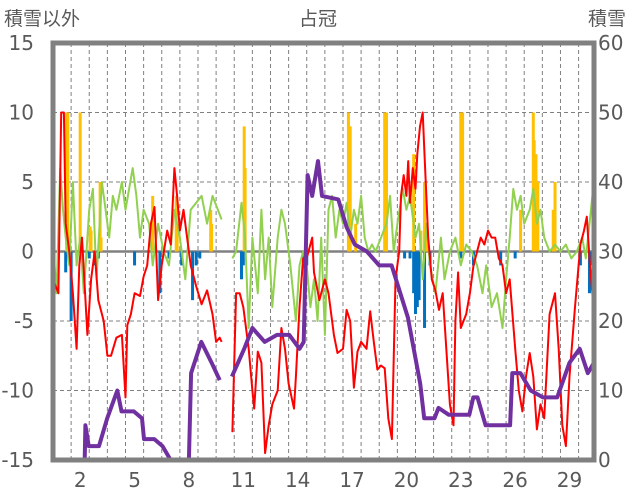  I want to click on chart-title: 占冠, so click(318, 19).